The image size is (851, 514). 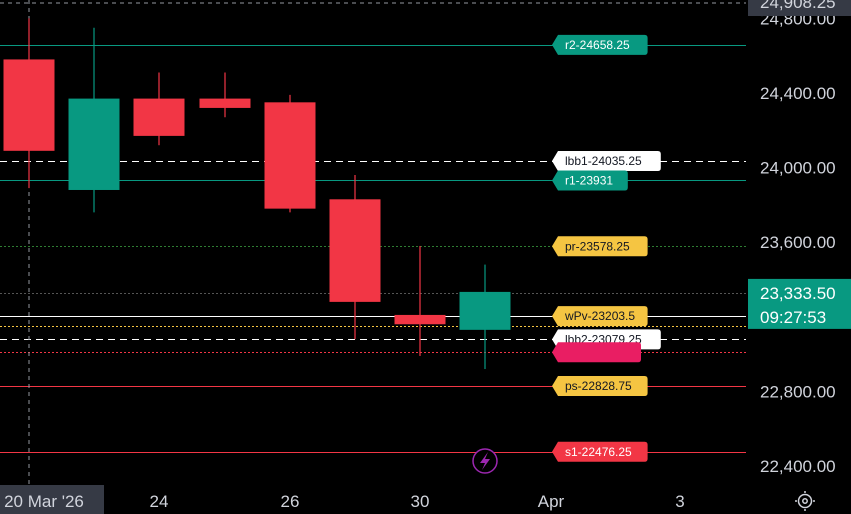 I want to click on current-price-label: 23,333.50, so click(x=798, y=293).